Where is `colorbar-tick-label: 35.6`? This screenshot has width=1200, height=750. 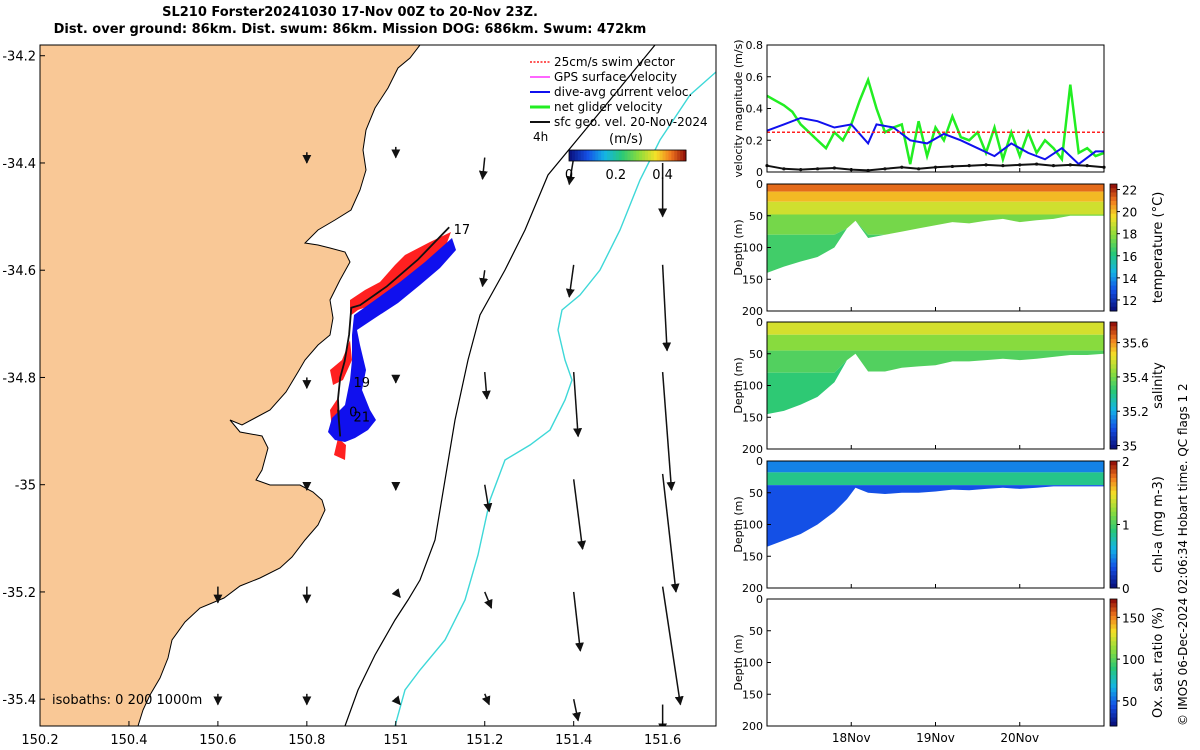
colorbar-tick-label: 35.6 is located at coordinates (1135, 344).